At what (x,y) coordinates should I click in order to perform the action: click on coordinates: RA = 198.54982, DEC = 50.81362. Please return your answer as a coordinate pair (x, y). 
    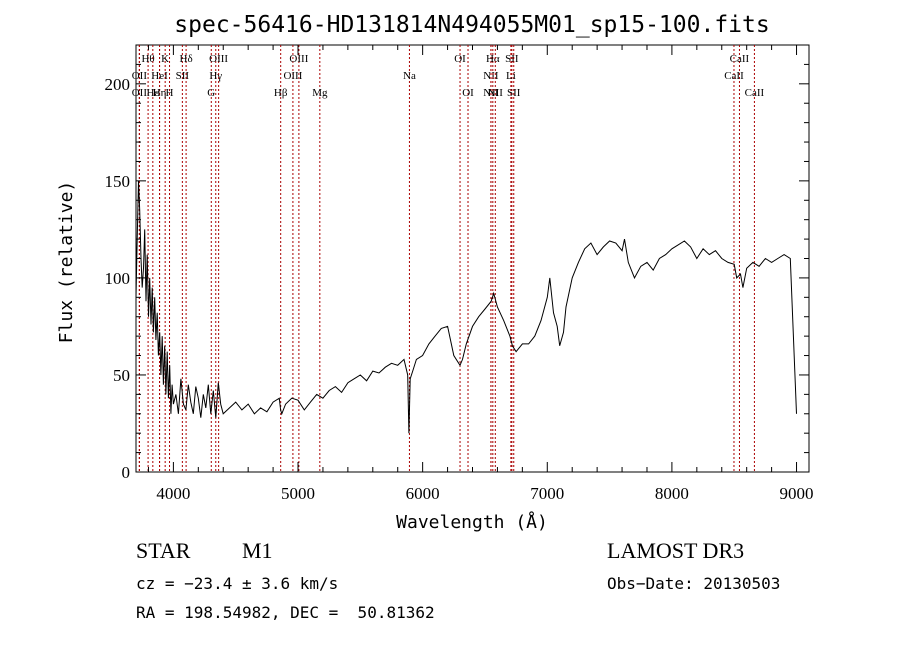
    Looking at the image, I should click on (285, 612).